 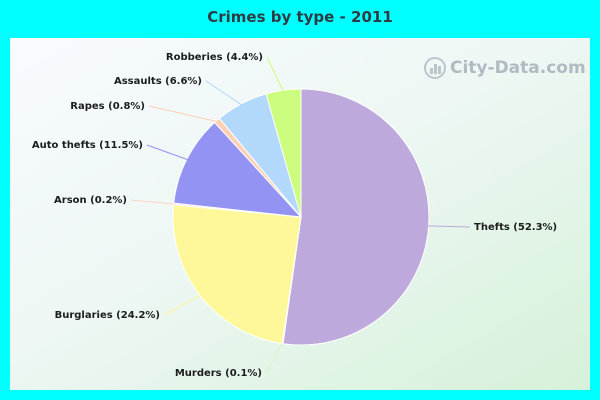 I want to click on pie-slice-robberies, so click(x=283, y=153).